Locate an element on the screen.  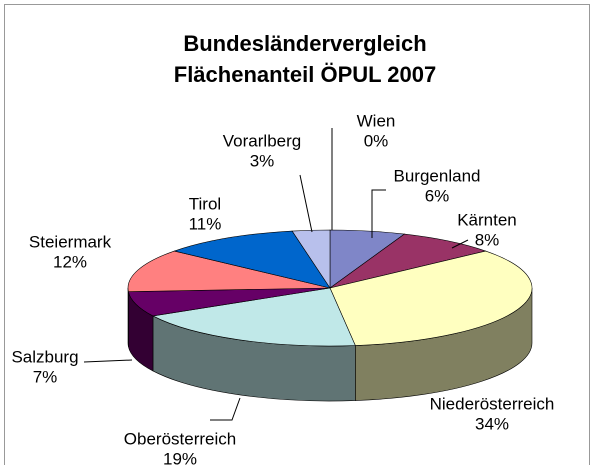
slice-label: Salzburg is located at coordinates (44, 356).